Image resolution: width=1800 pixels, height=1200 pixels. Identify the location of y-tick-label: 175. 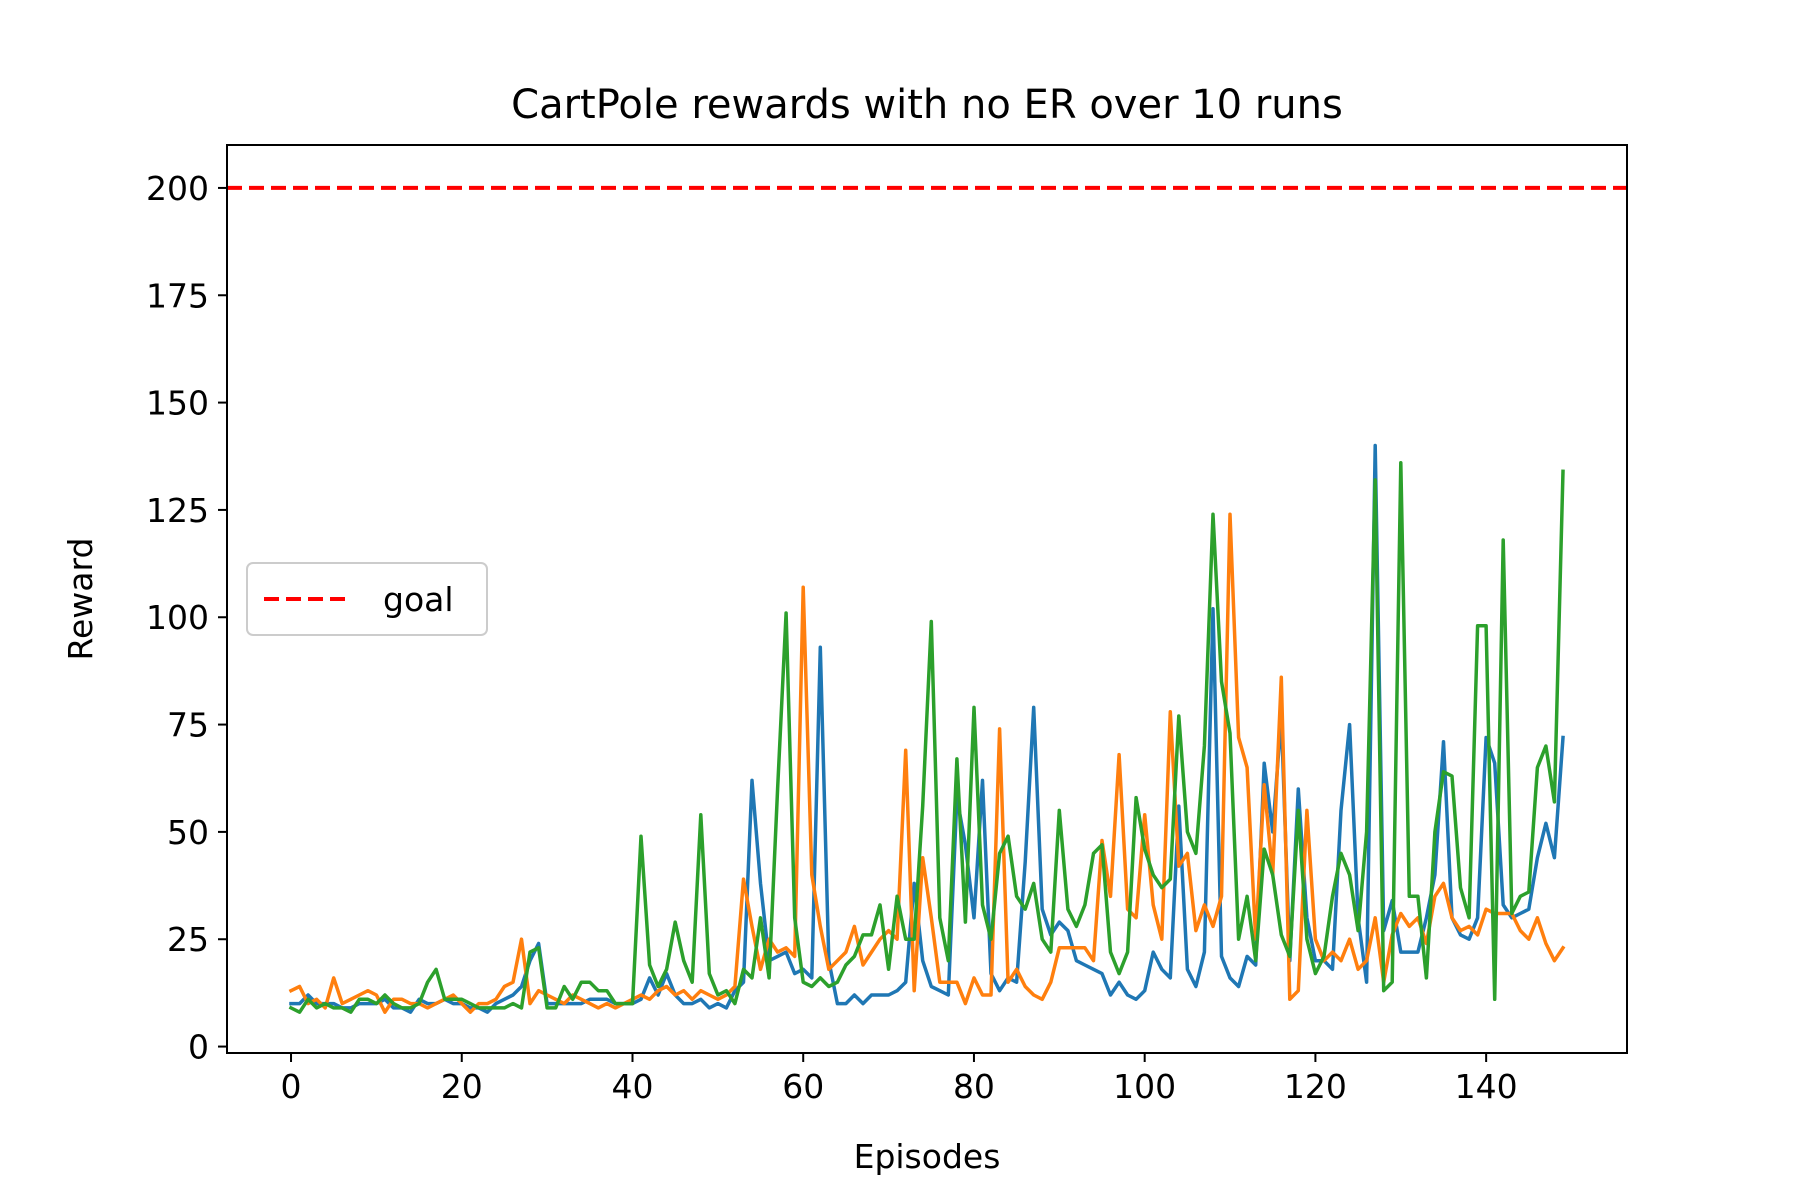
(177, 295).